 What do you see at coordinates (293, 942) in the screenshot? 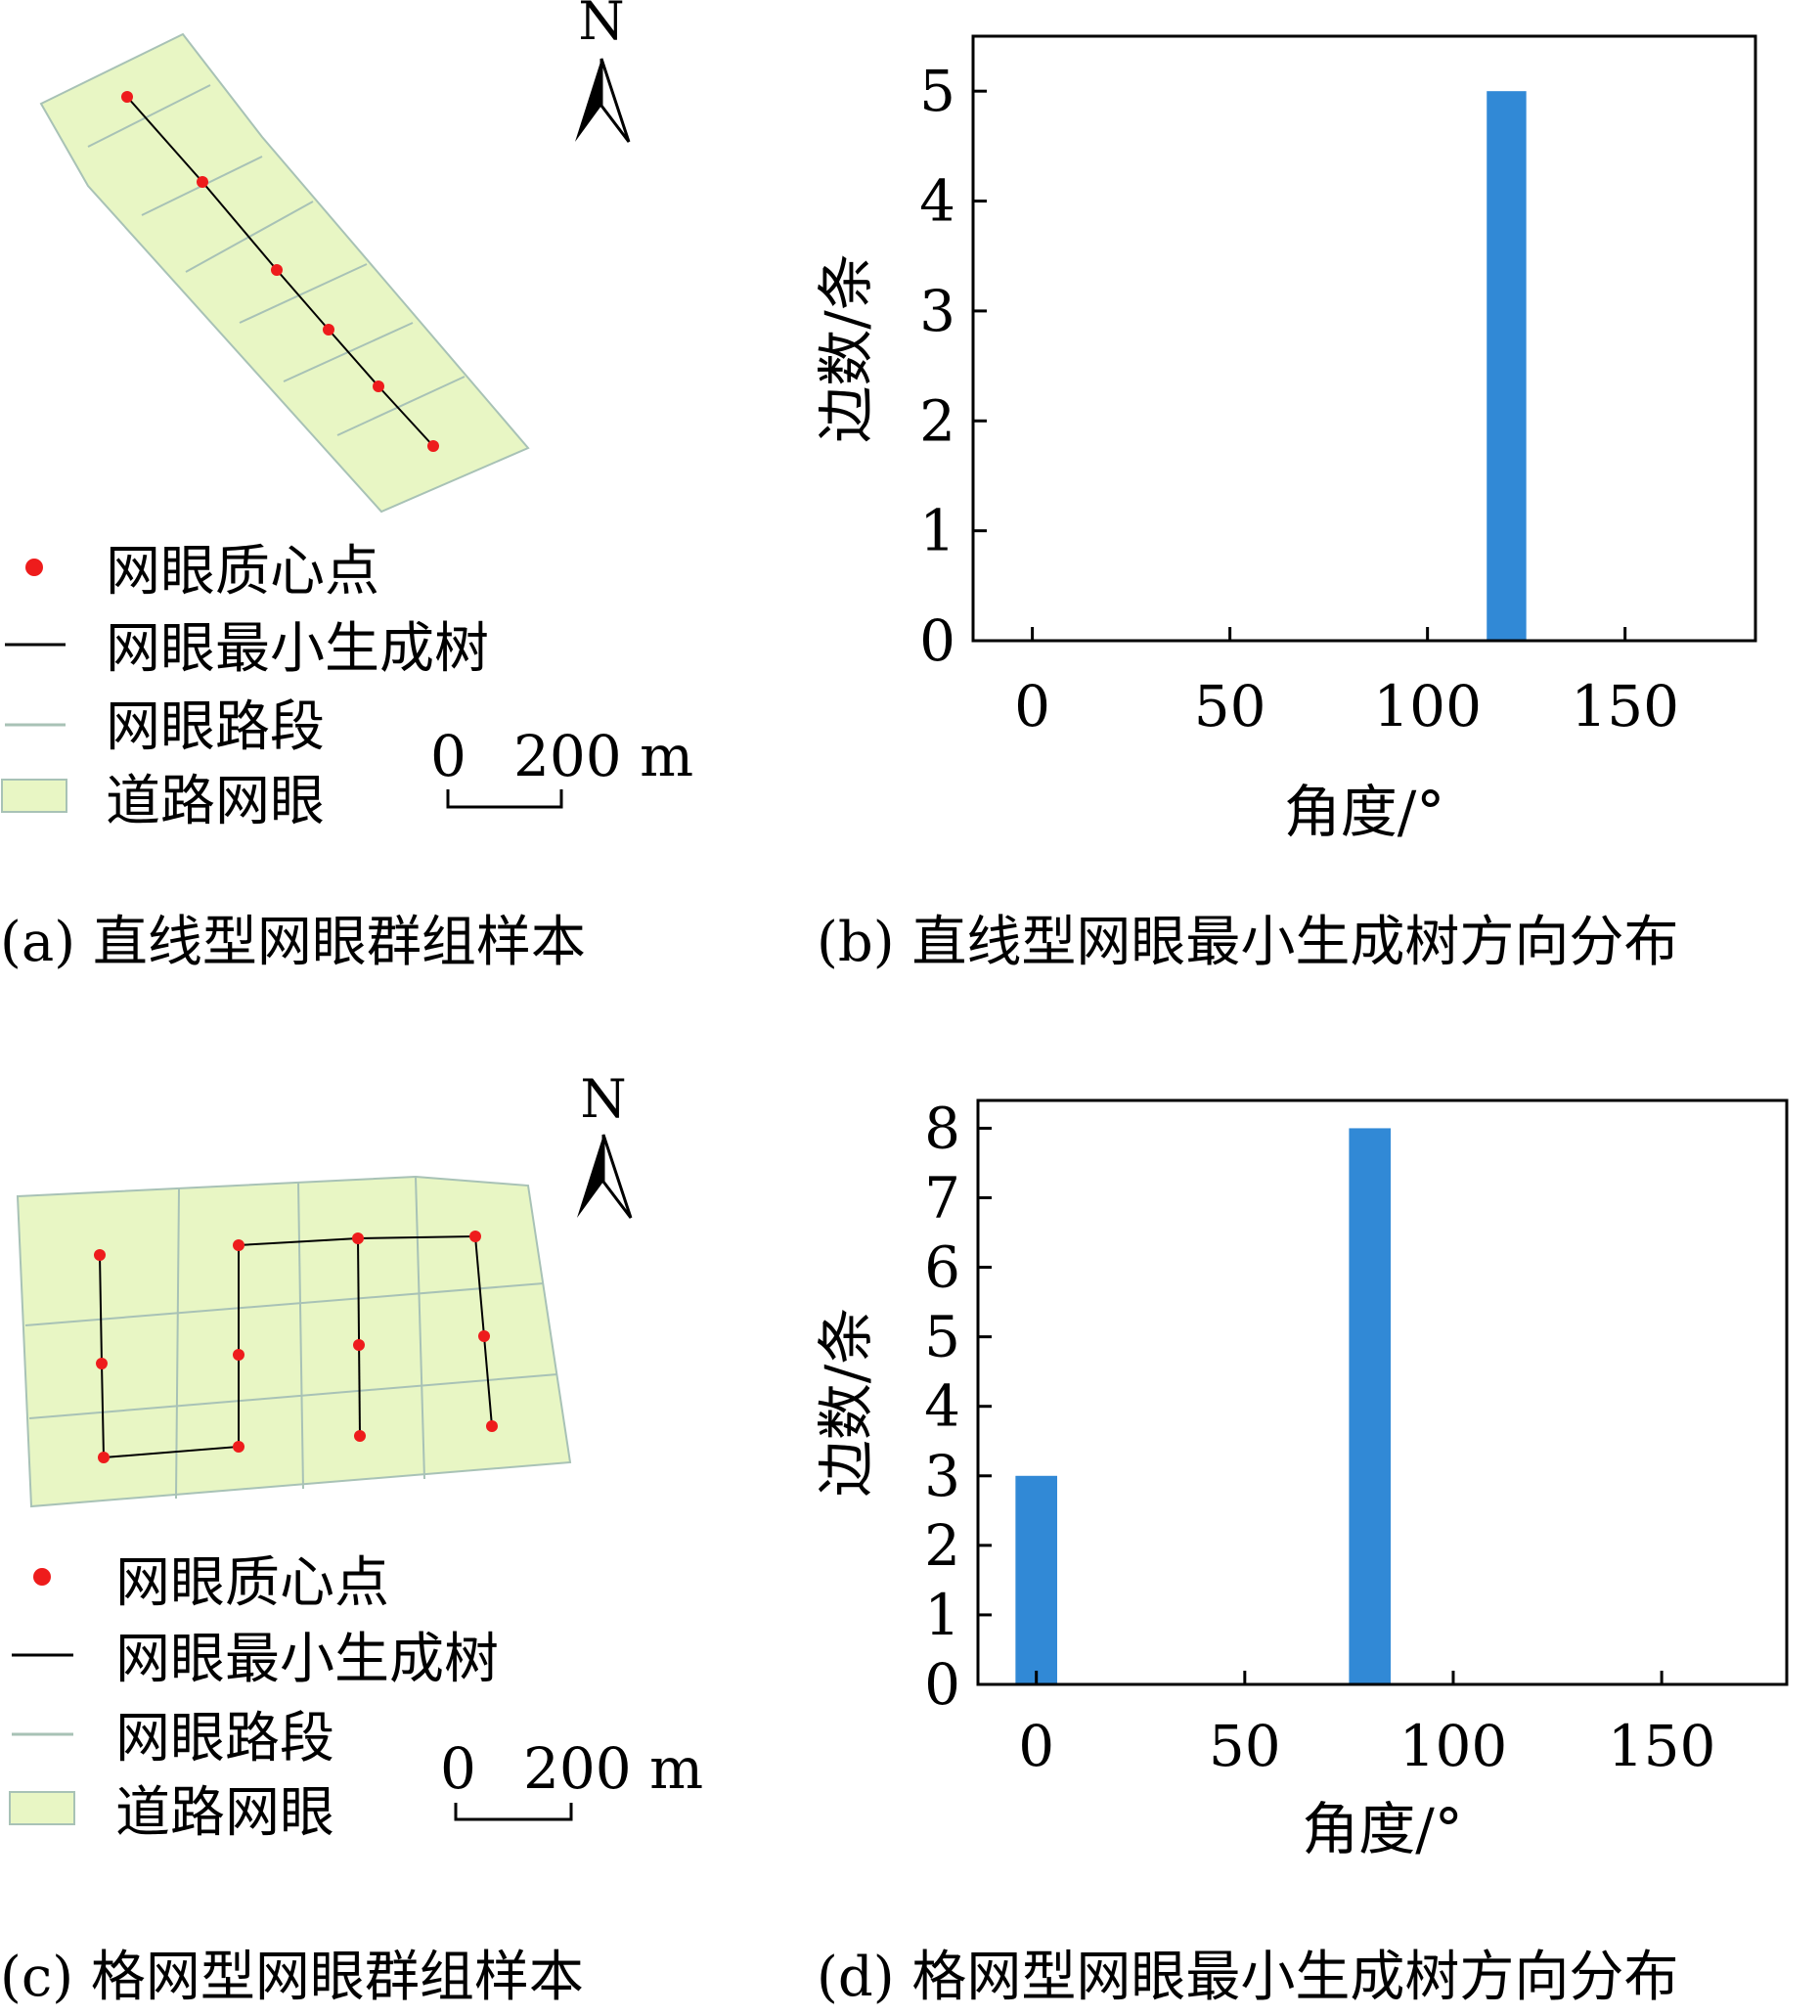
I see `caption-a: (a) 直线型网眼群组样本` at bounding box center [293, 942].